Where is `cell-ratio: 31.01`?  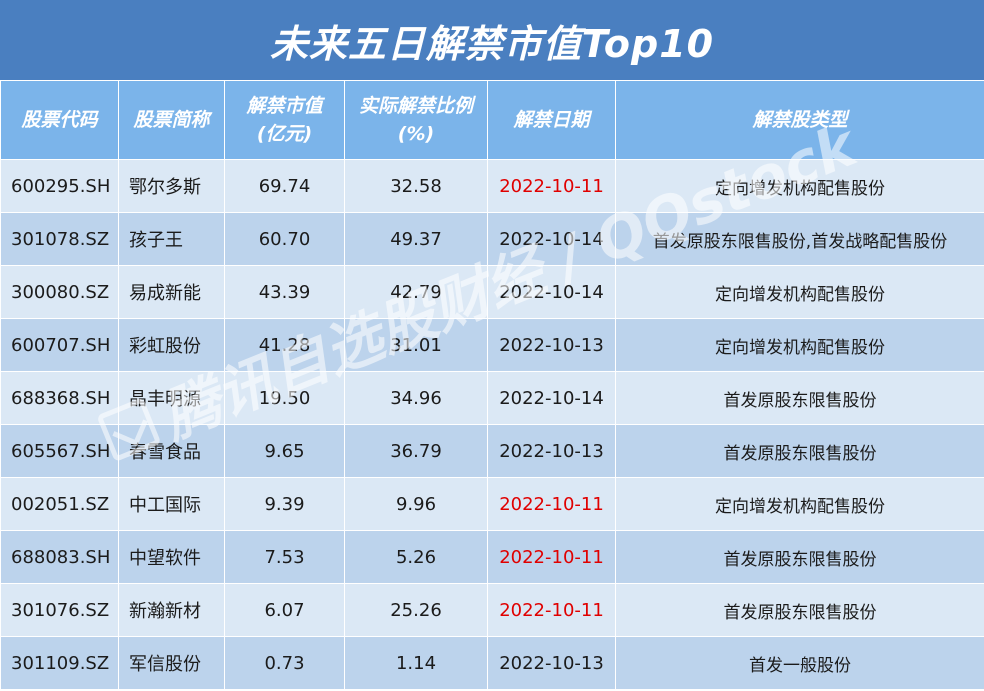
cell-ratio: 31.01 is located at coordinates (416, 345).